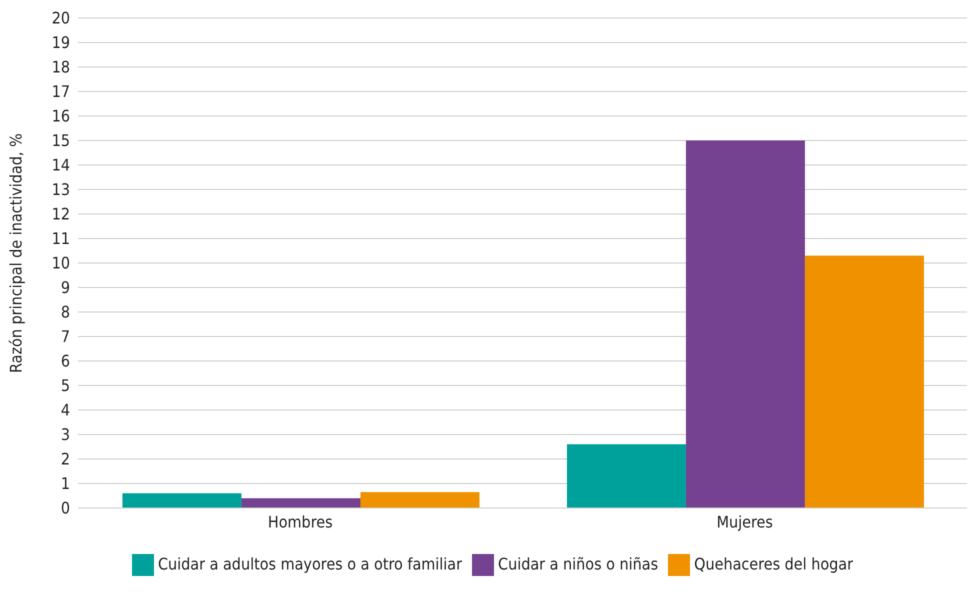 Image resolution: width=975 pixels, height=594 pixels. Describe the element at coordinates (65, 288) in the screenshot. I see `y-tick-label: 9` at that location.